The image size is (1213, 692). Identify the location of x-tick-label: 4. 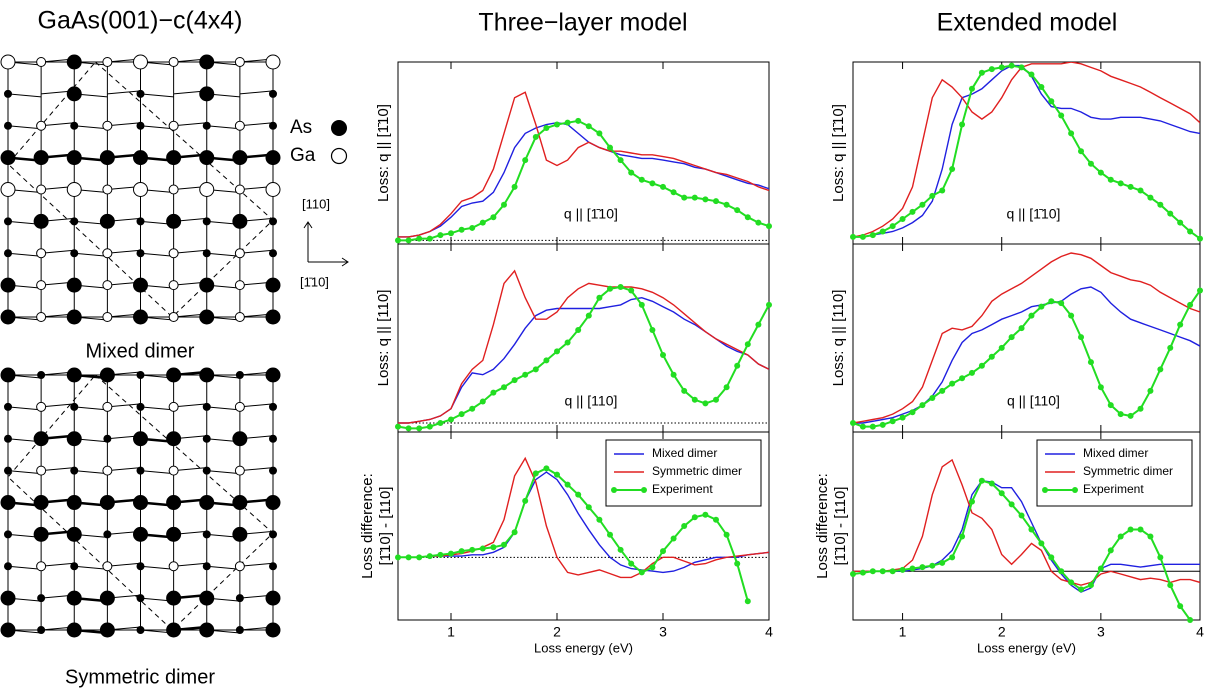
(1200, 632).